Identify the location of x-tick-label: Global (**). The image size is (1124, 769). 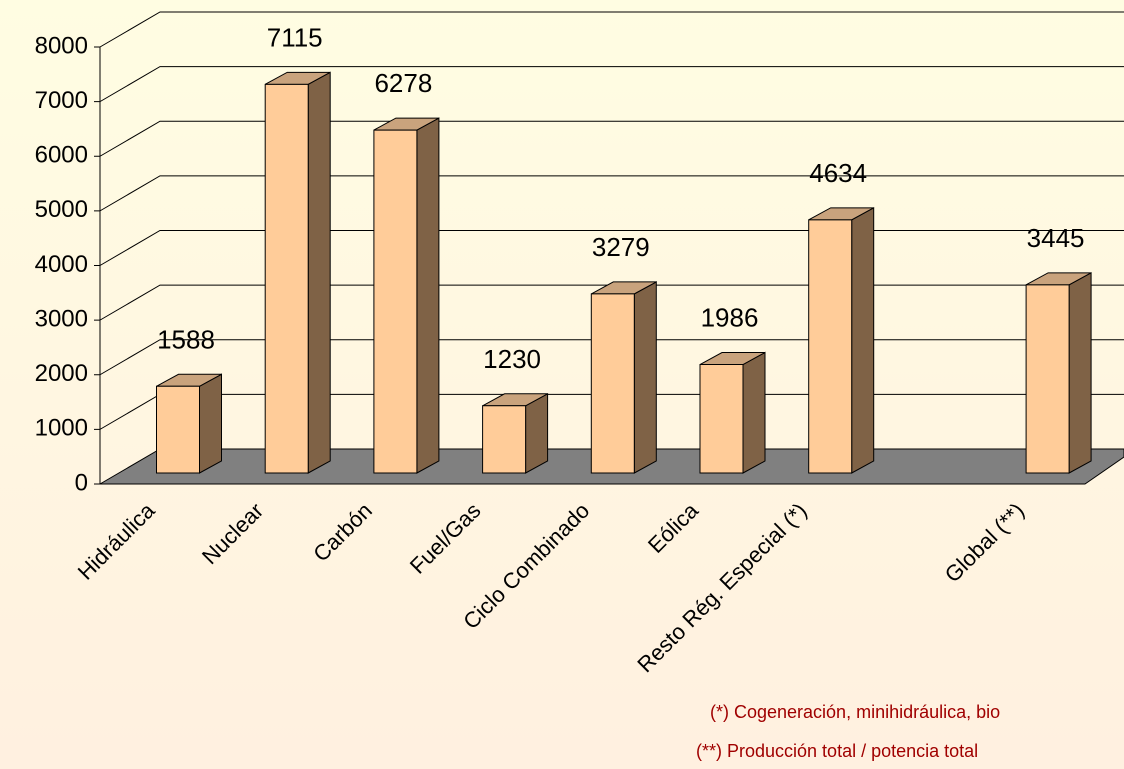
(984, 542).